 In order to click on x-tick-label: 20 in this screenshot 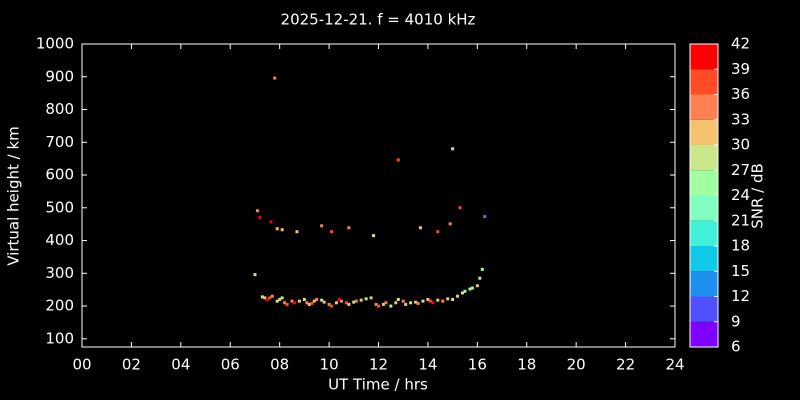, I will do `click(576, 365)`.